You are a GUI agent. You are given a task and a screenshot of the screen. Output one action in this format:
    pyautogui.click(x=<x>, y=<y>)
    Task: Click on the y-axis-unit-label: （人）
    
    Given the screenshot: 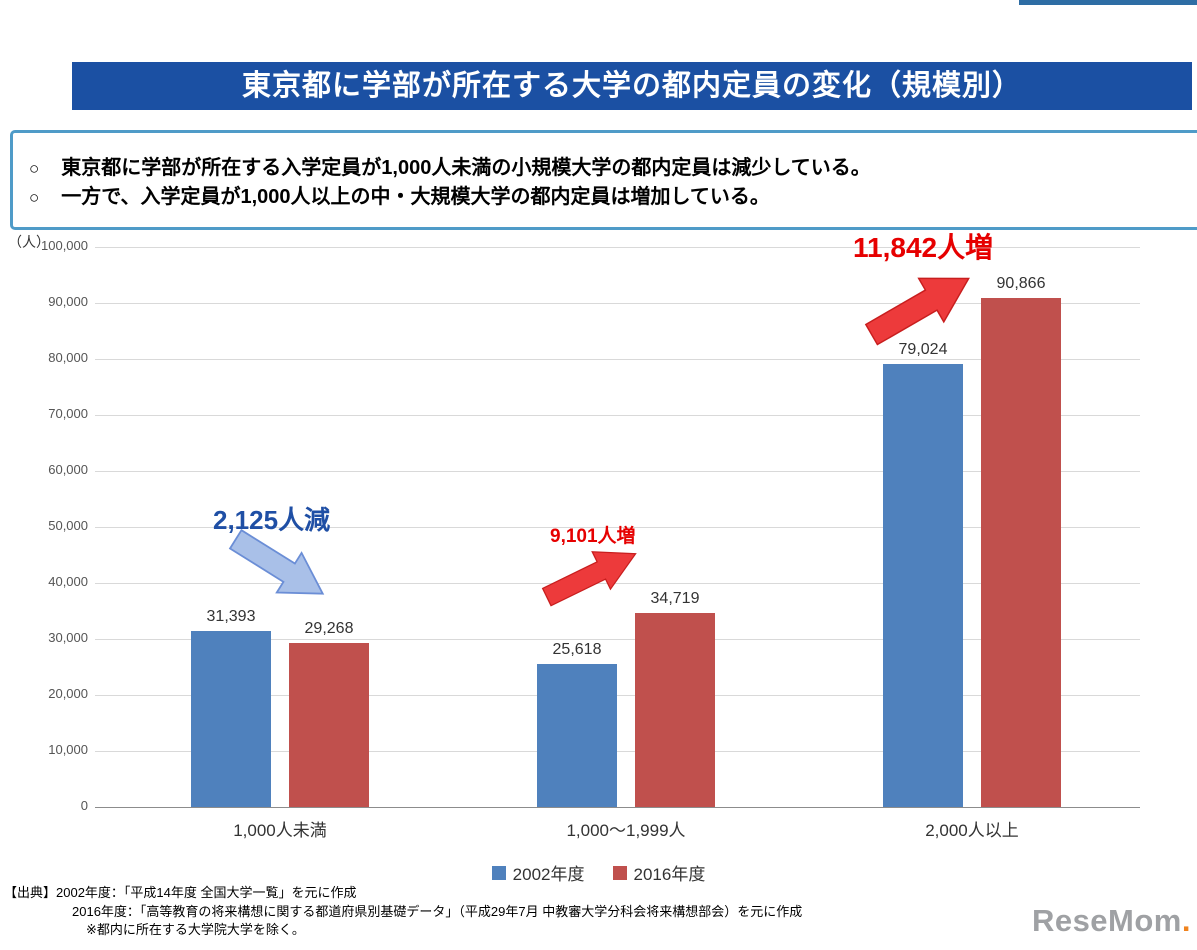 What is the action you would take?
    pyautogui.click(x=29, y=242)
    